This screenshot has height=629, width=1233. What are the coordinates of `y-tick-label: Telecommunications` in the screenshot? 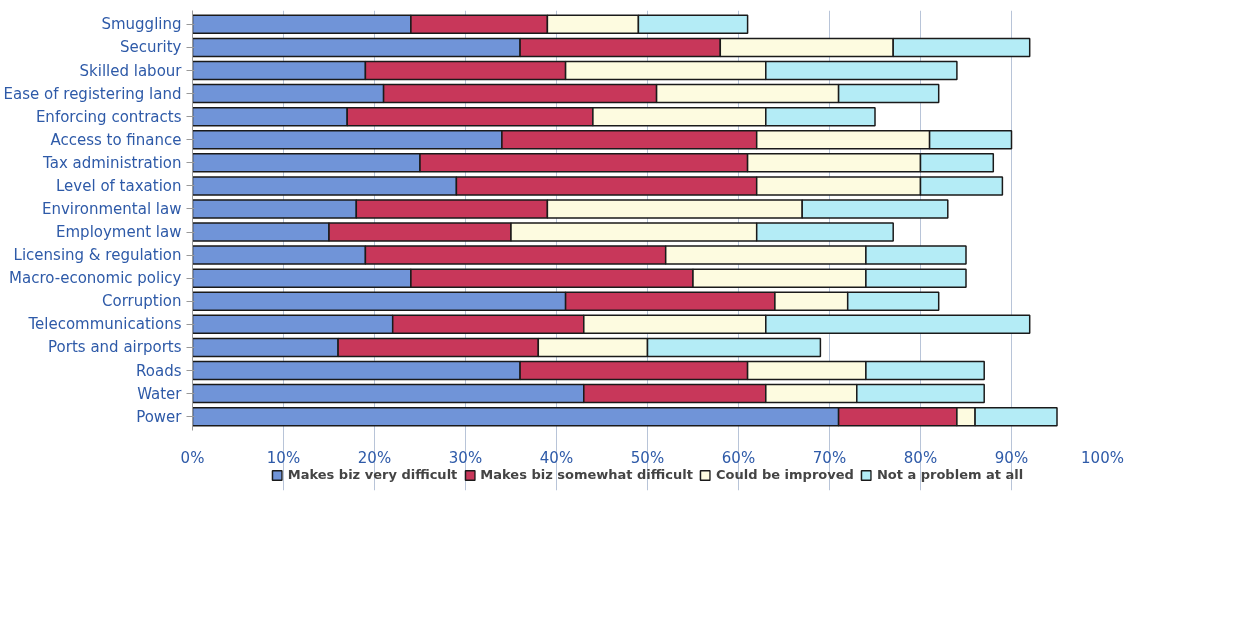 It's located at (104, 324).